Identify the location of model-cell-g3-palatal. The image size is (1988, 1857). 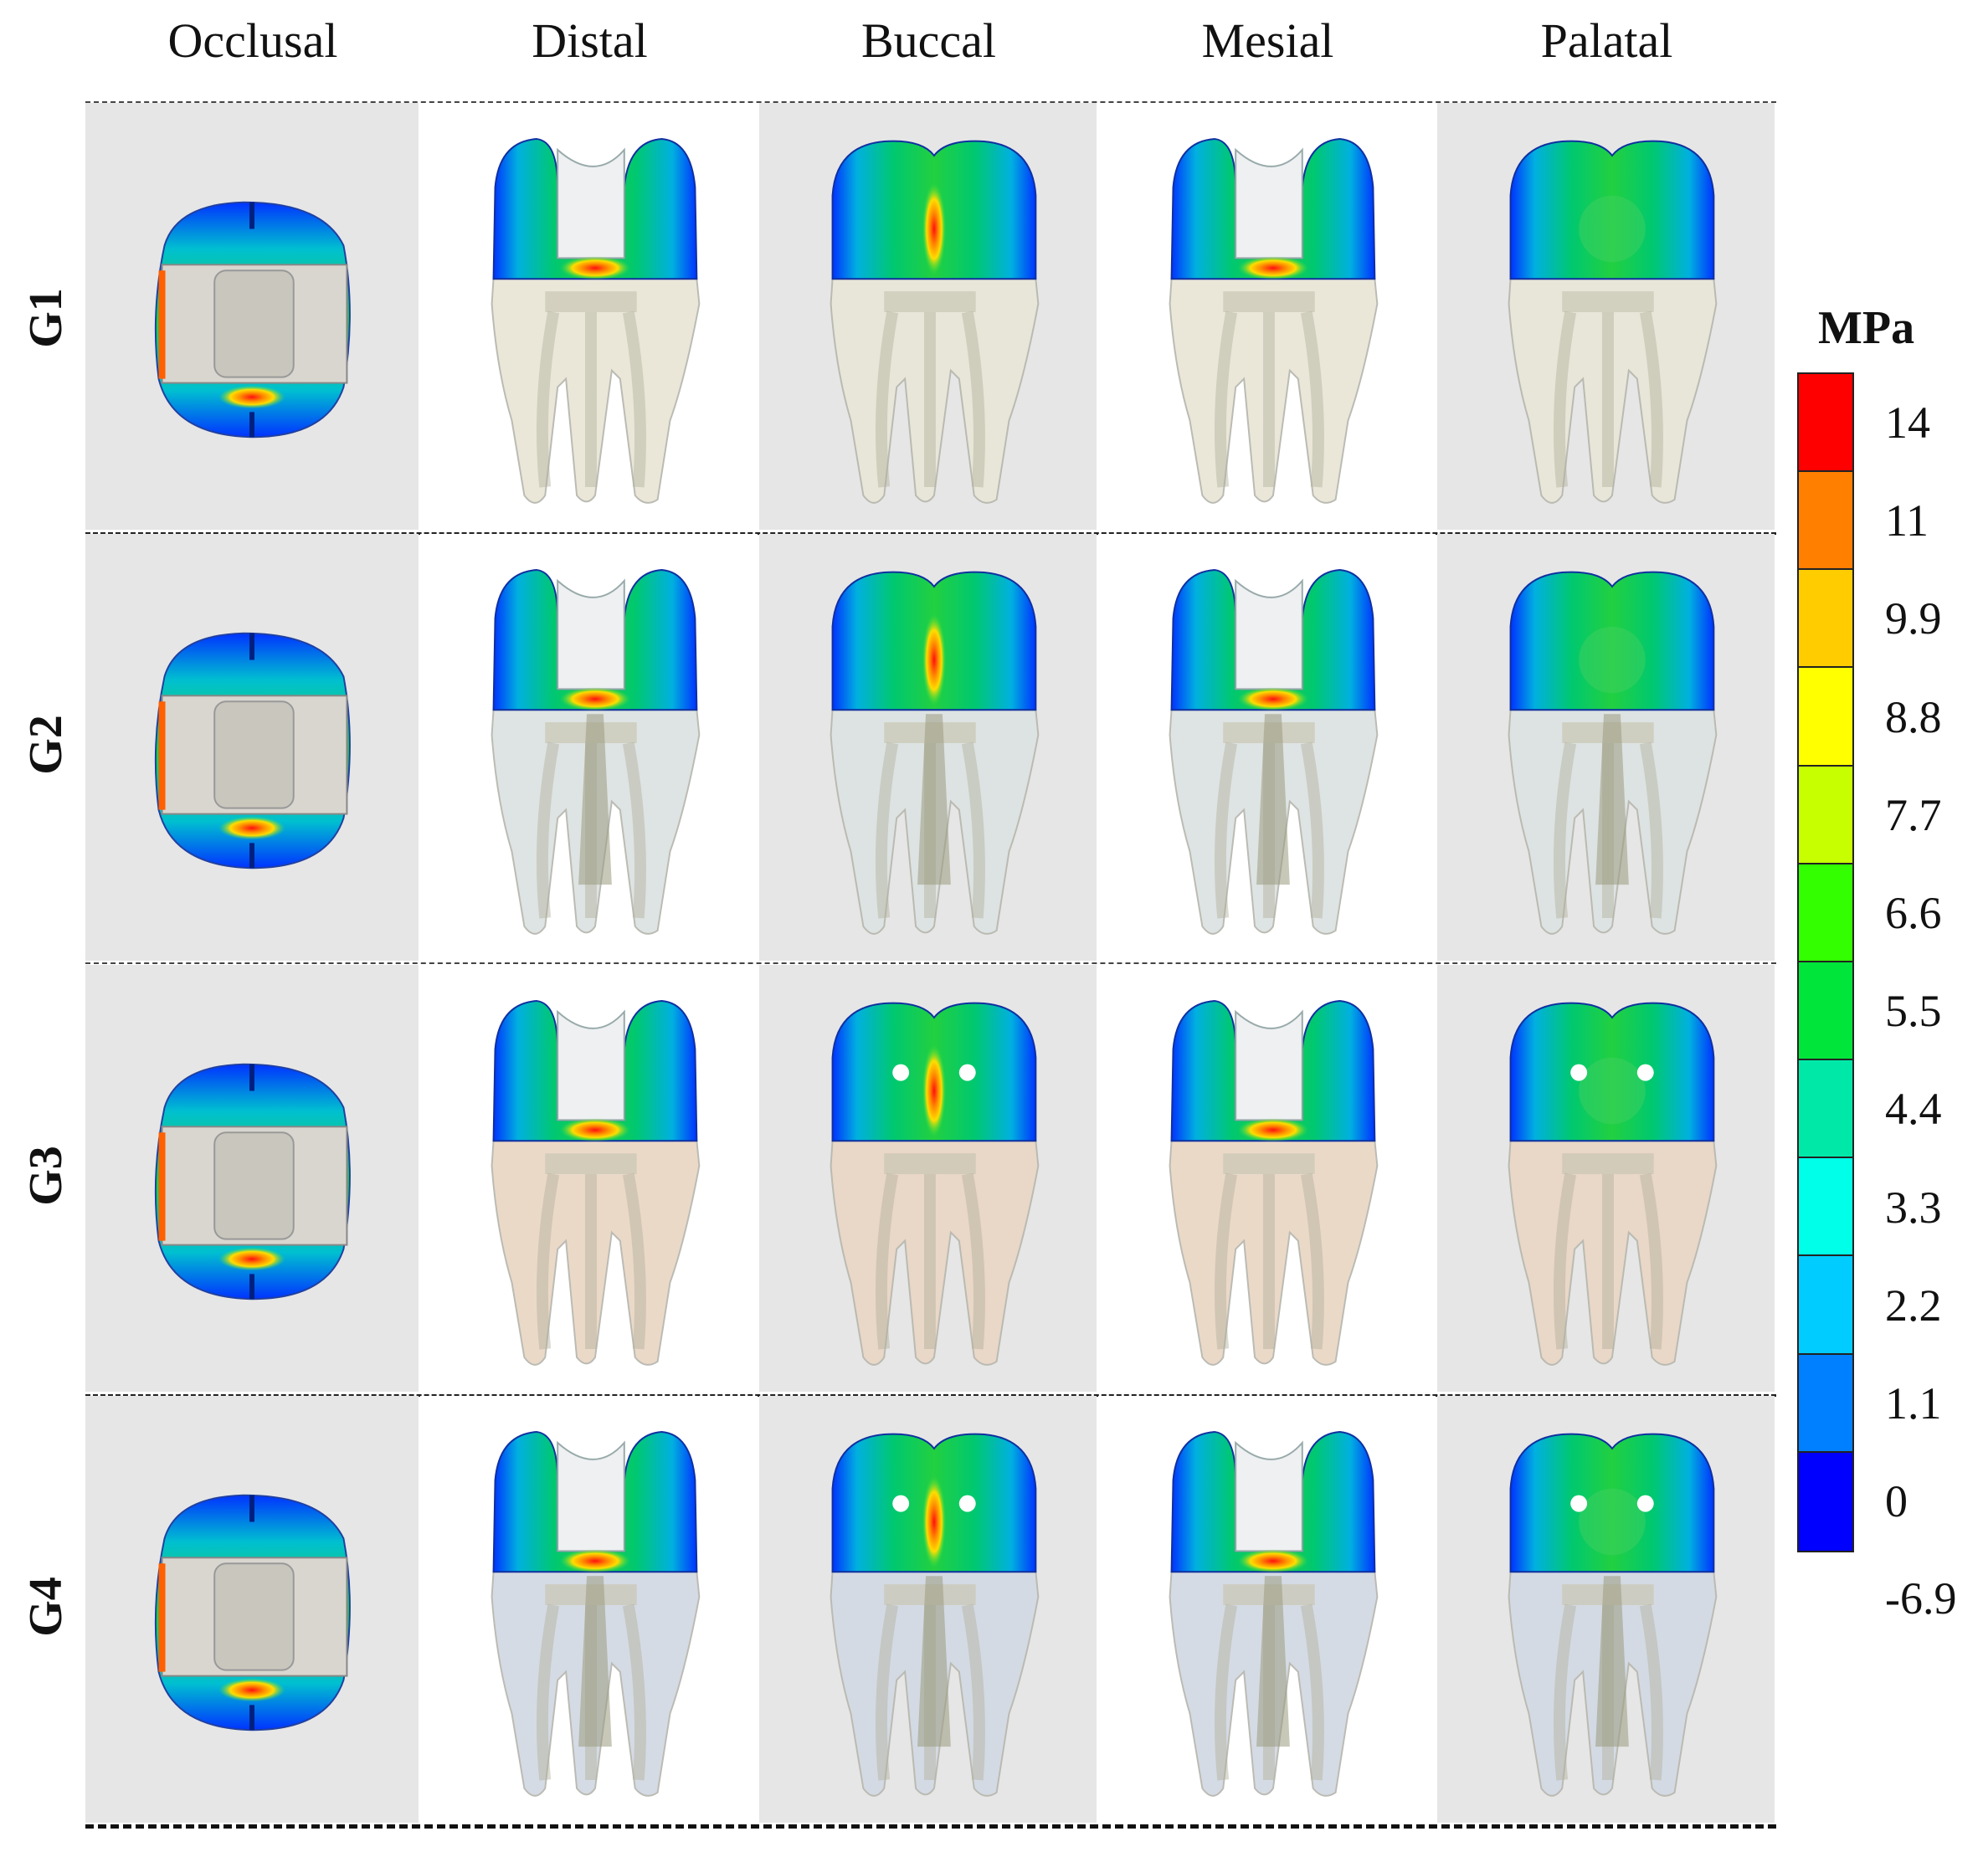
(1606, 1178).